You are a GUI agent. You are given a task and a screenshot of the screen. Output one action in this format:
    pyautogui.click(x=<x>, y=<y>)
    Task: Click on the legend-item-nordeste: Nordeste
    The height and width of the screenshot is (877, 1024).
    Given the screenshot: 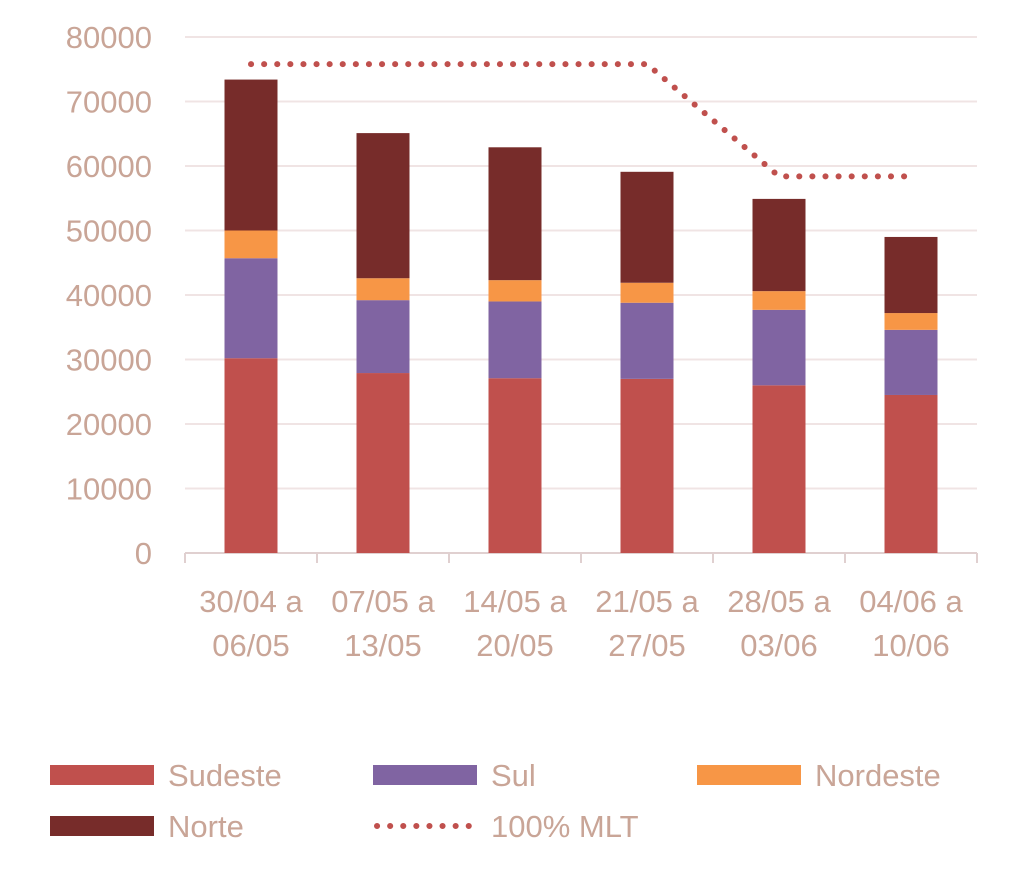 What is the action you would take?
    pyautogui.click(x=819, y=775)
    